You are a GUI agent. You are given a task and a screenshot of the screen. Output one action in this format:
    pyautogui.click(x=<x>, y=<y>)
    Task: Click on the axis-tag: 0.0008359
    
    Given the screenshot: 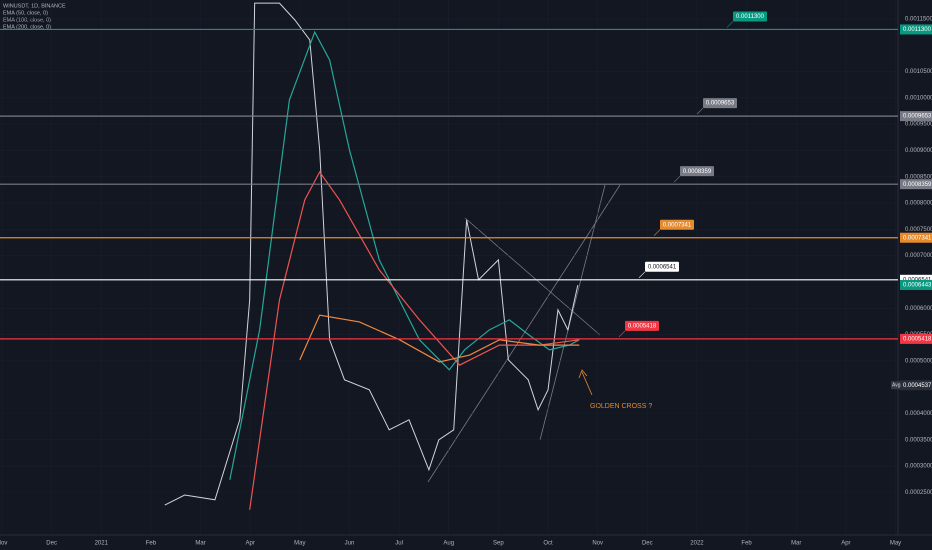 What is the action you would take?
    pyautogui.click(x=917, y=185)
    